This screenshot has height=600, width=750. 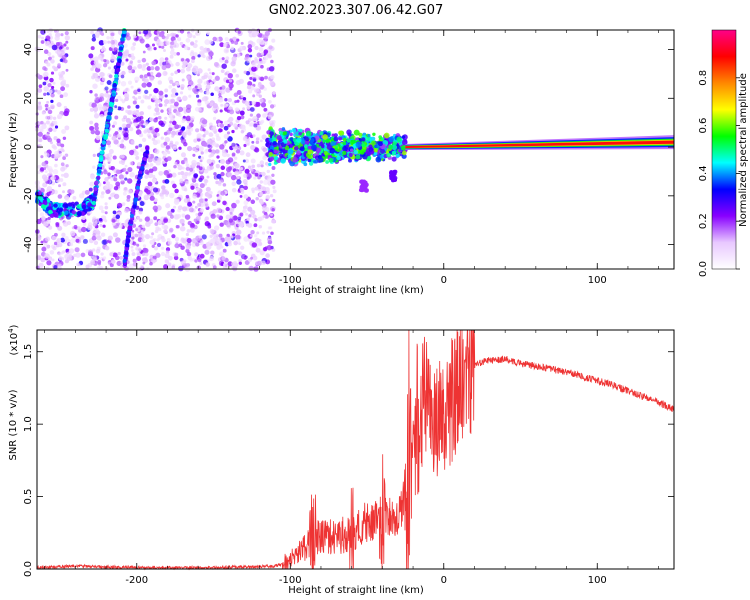 What do you see at coordinates (356, 10) in the screenshot?
I see `figure-title: GN02.2023.307.06.42.G07` at bounding box center [356, 10].